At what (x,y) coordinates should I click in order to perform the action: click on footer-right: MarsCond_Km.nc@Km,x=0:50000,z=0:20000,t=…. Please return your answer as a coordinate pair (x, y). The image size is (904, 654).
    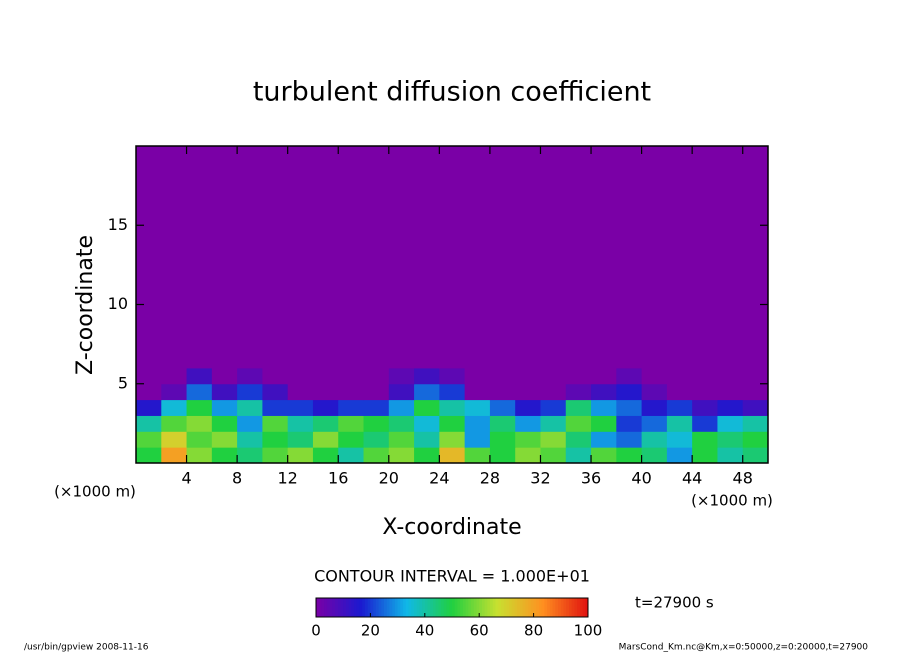
    Looking at the image, I should click on (744, 648).